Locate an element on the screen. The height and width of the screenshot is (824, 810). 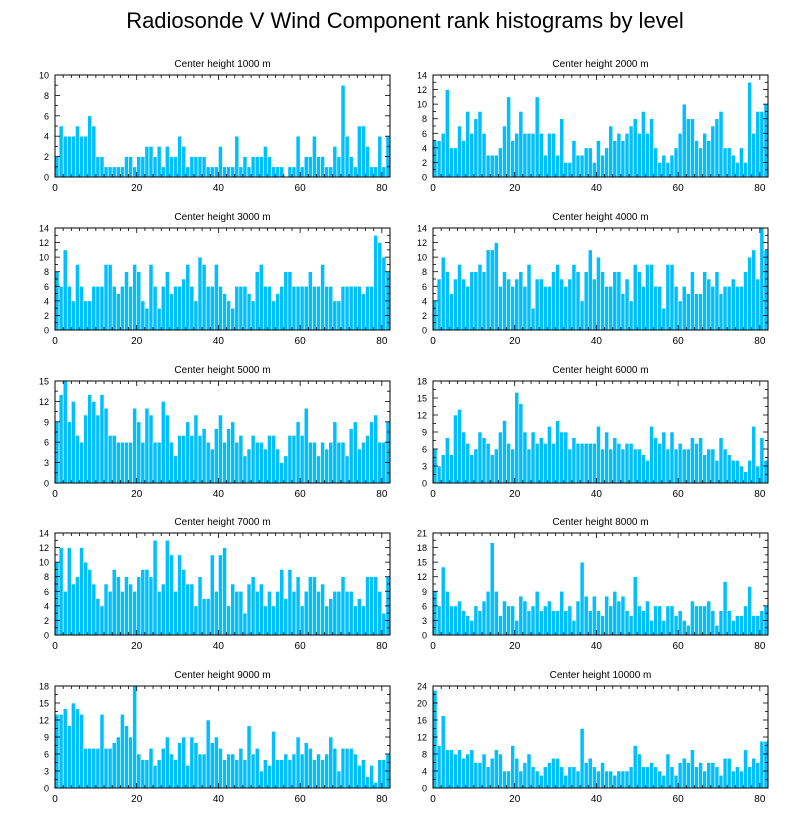
y-tick-label: 12 is located at coordinates (422, 577).